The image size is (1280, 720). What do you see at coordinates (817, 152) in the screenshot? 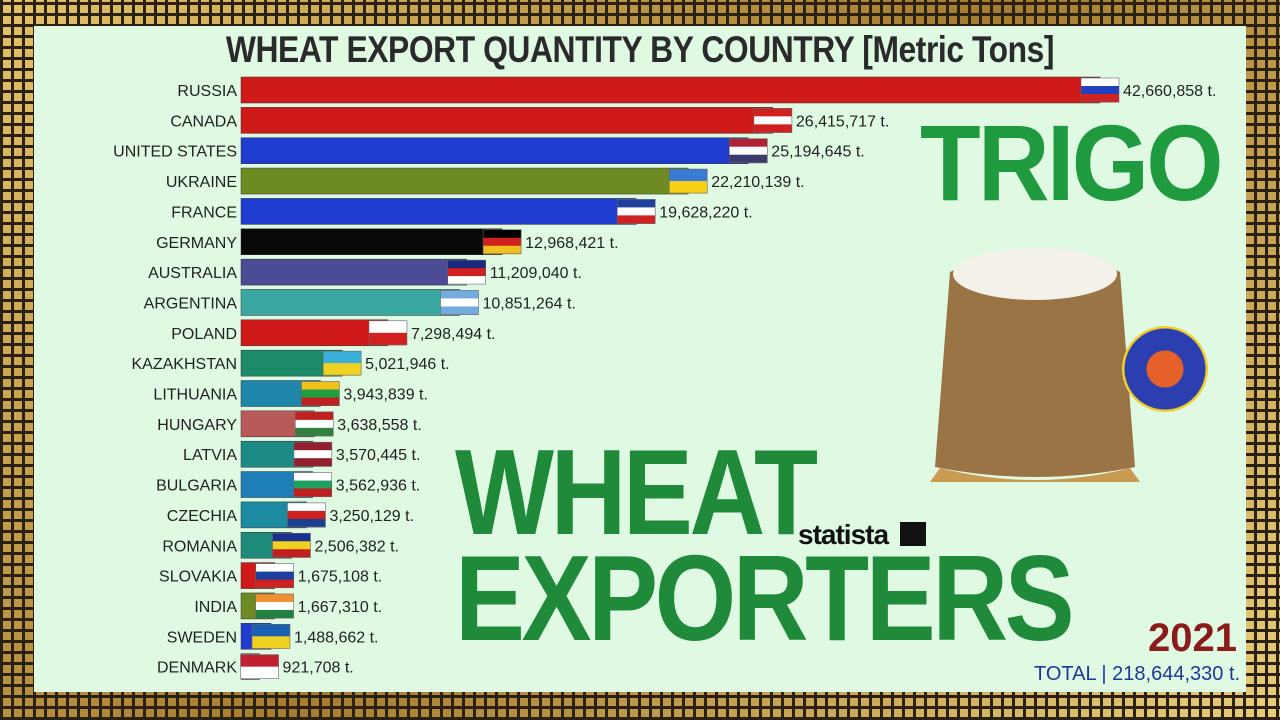
I see `value-label: 25,194,645 t.` at bounding box center [817, 152].